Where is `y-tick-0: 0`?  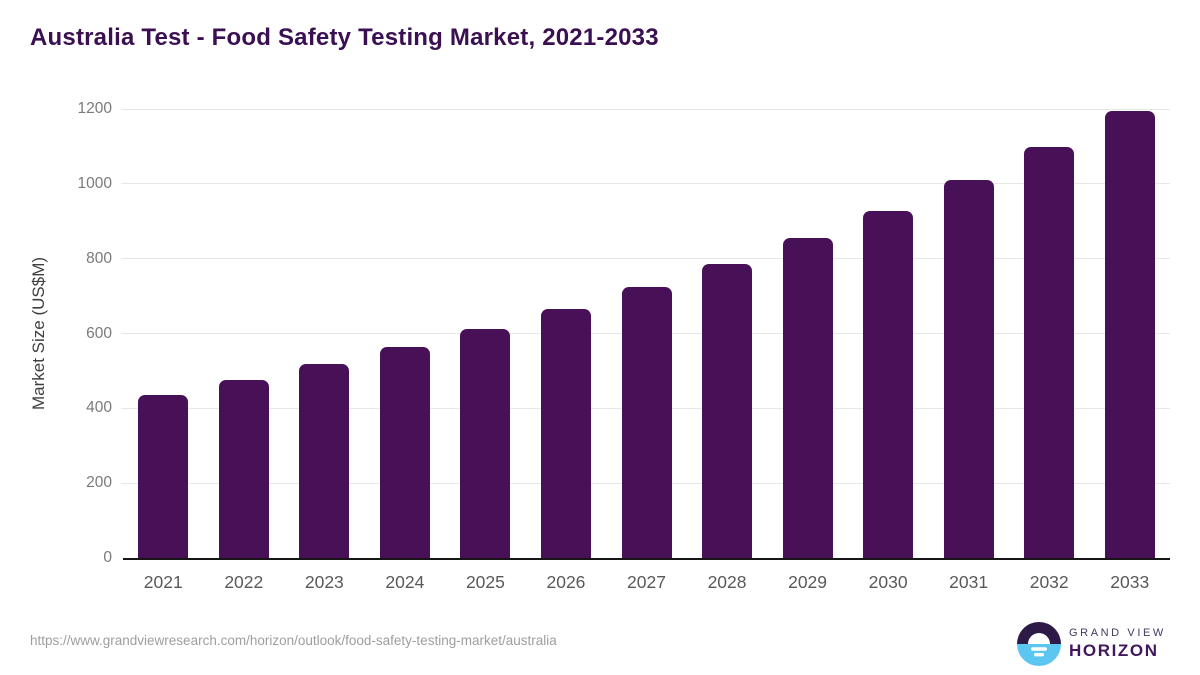 y-tick-0: 0 is located at coordinates (107, 557).